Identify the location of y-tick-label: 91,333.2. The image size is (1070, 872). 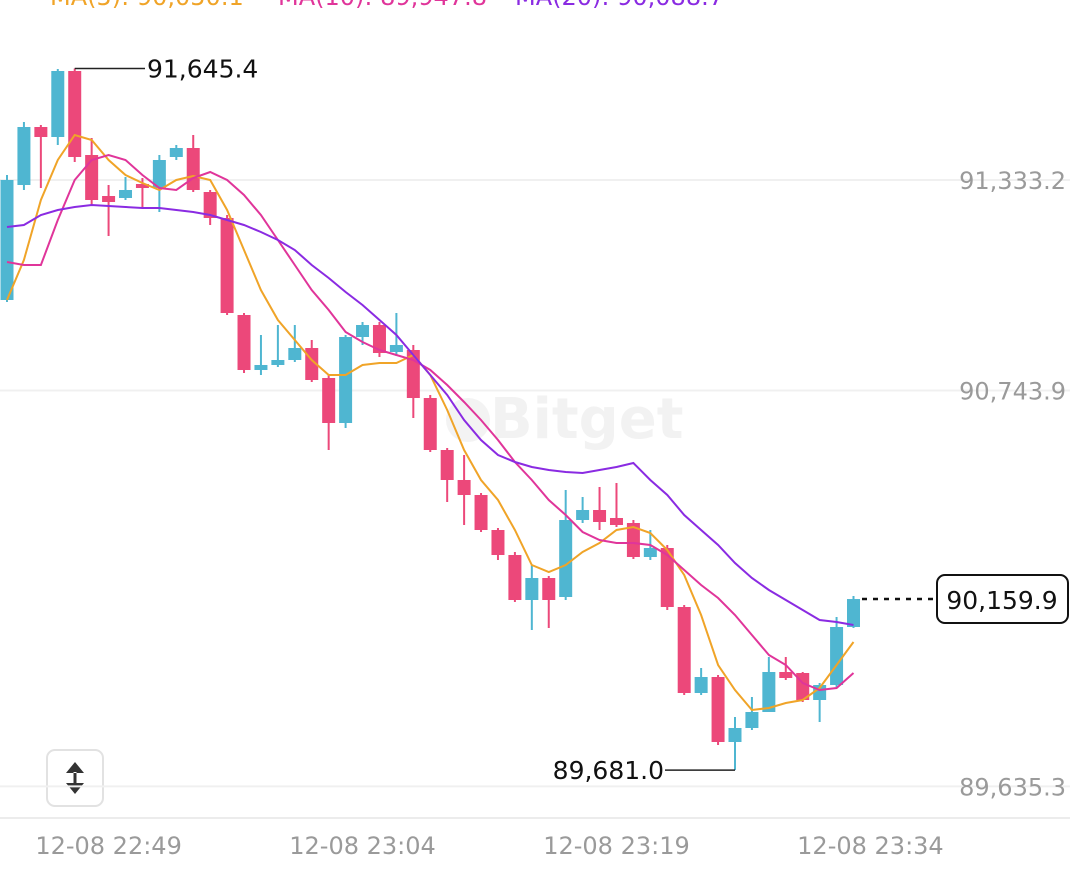
(1012, 181).